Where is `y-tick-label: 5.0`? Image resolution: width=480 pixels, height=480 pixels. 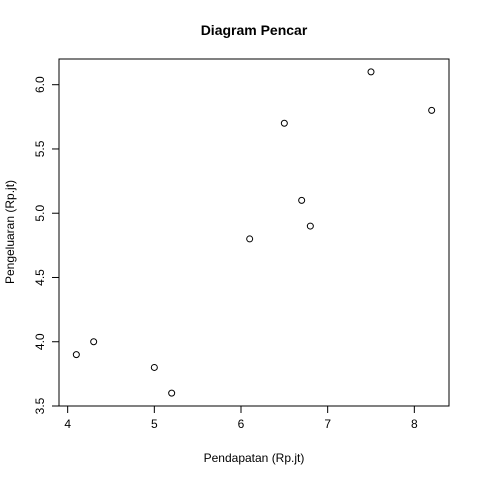 y-tick-label: 5.0 is located at coordinates (40, 213).